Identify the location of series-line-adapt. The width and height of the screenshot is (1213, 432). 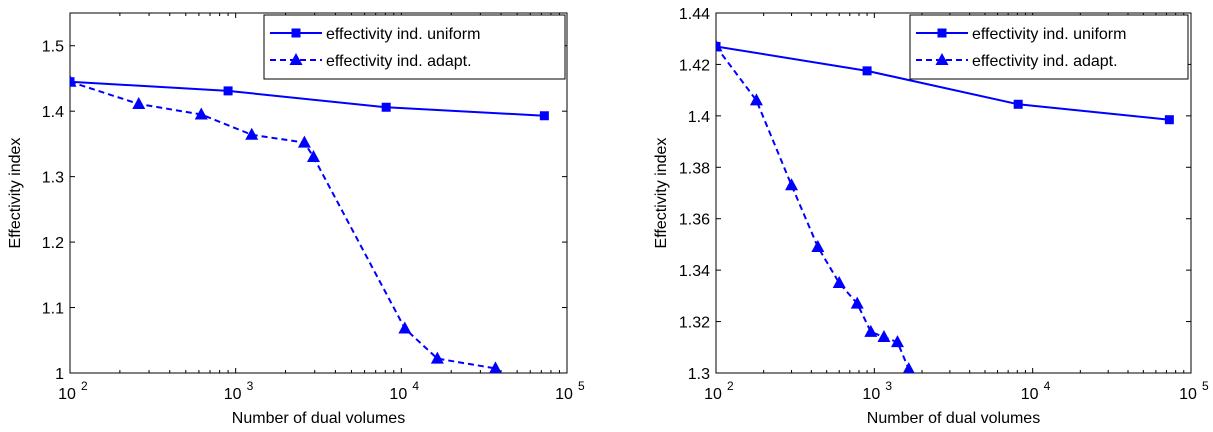
(813, 207).